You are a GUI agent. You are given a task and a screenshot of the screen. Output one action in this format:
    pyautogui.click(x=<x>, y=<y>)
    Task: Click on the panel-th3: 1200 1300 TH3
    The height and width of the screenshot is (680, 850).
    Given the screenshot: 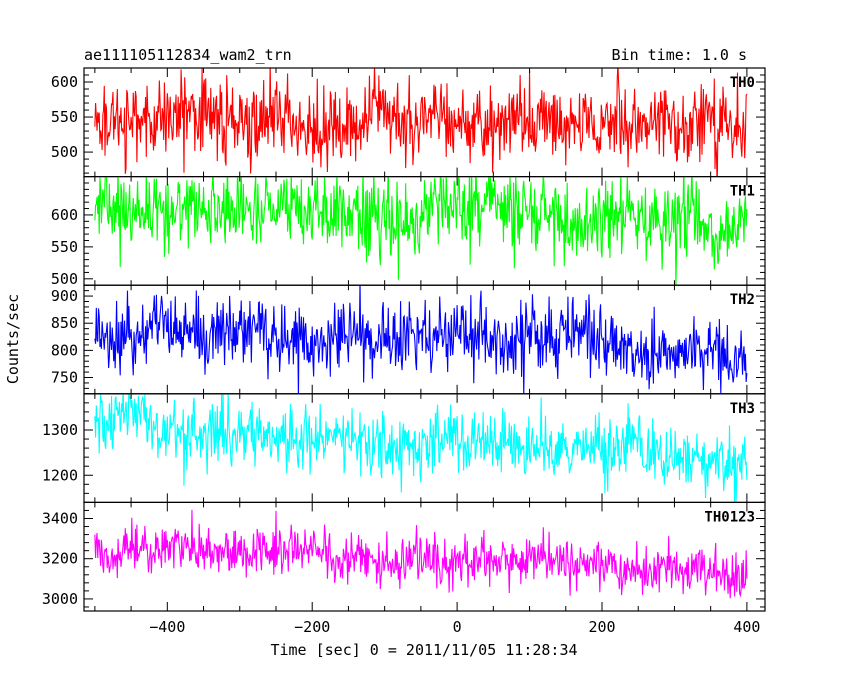 What is the action you would take?
    pyautogui.click(x=404, y=448)
    